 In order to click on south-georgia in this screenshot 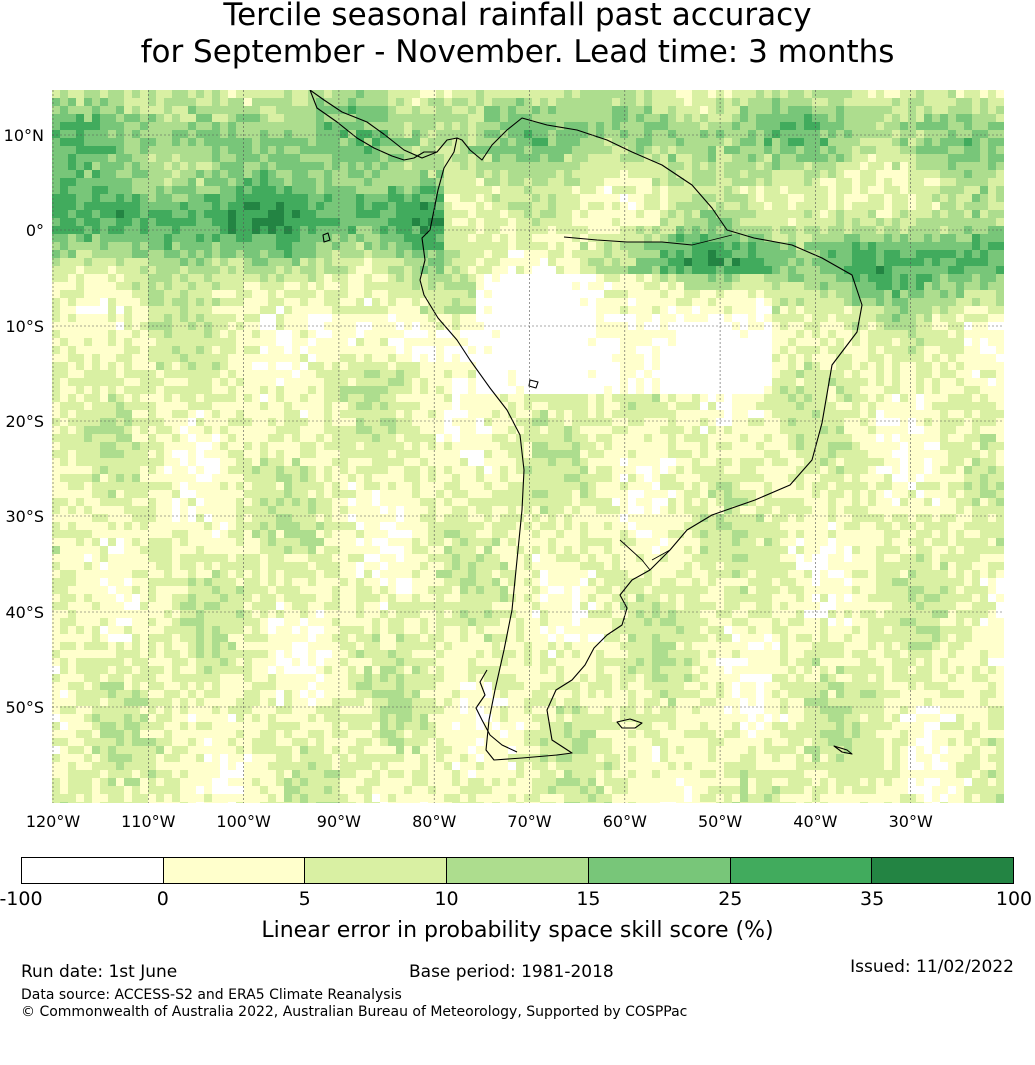, I will do `click(843, 750)`.